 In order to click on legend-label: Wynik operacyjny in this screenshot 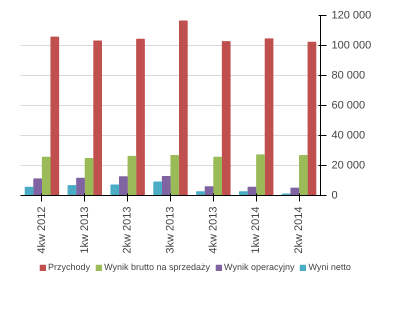, I will do `click(259, 267)`.